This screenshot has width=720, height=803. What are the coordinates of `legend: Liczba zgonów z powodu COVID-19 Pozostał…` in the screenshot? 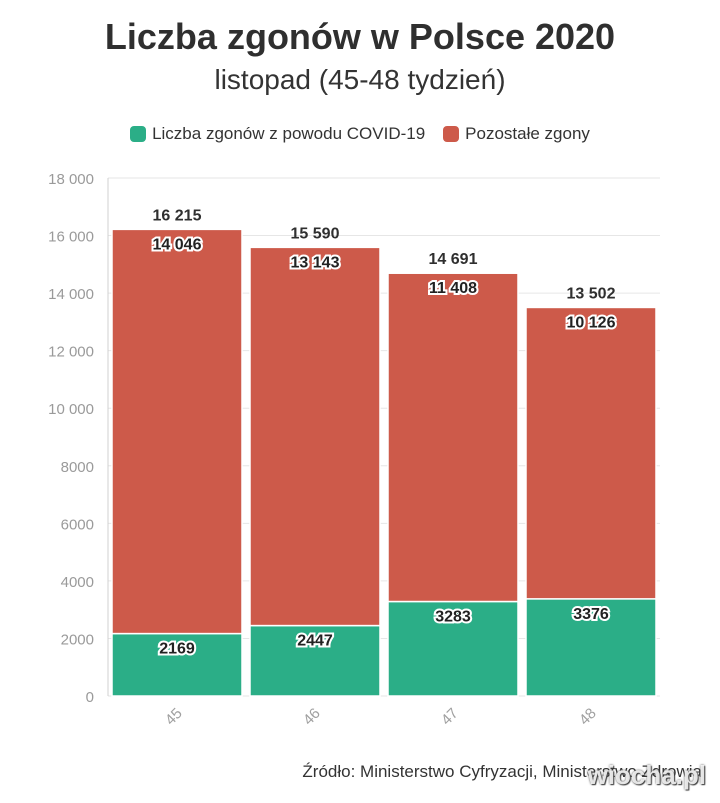 It's located at (360, 134).